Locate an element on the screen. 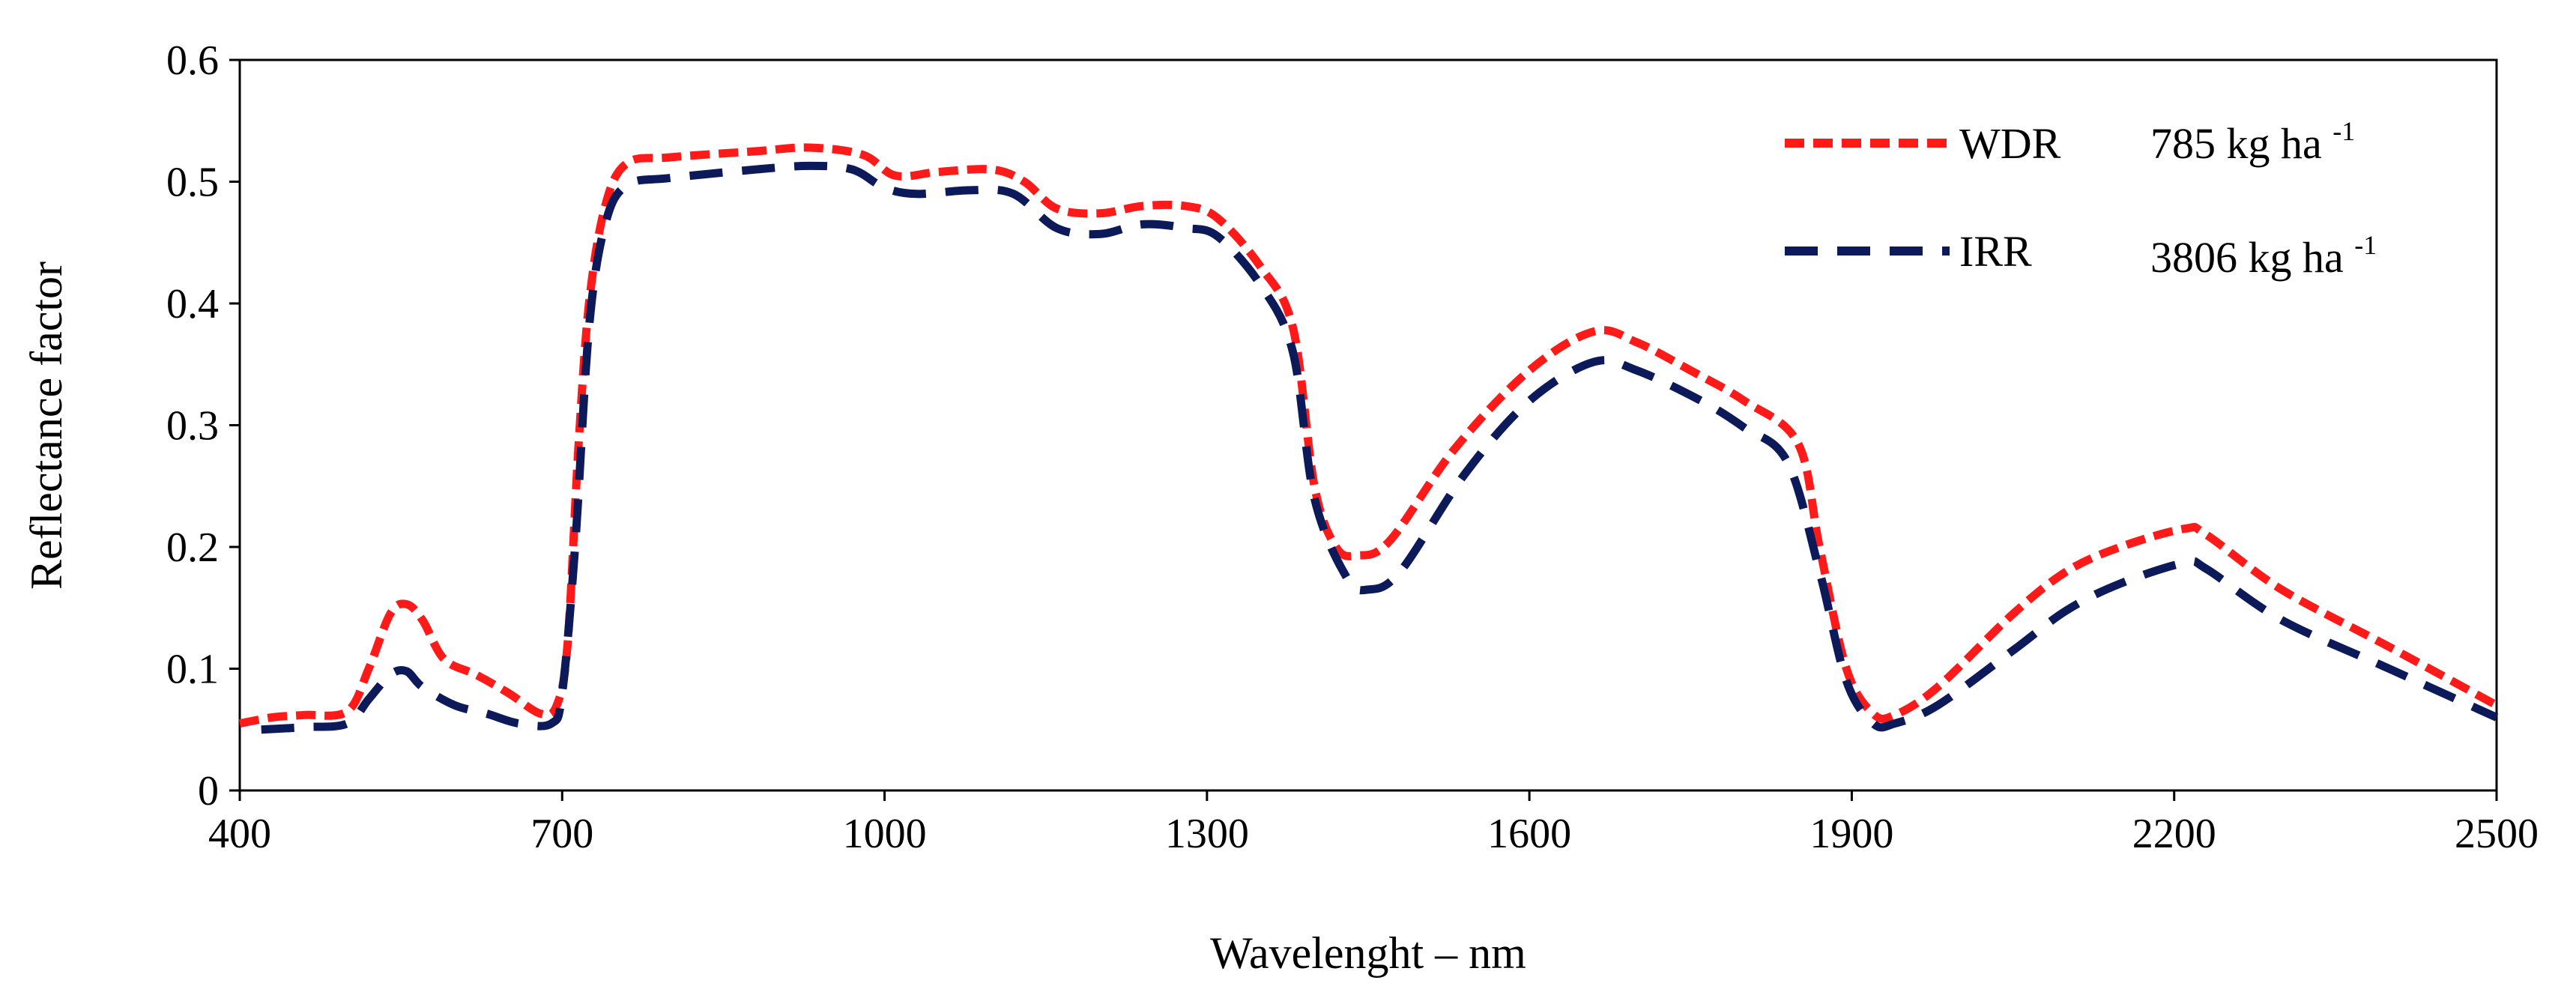 The image size is (2576, 1007). x-axis-title: Wavelenght – nm is located at coordinates (1368, 953).